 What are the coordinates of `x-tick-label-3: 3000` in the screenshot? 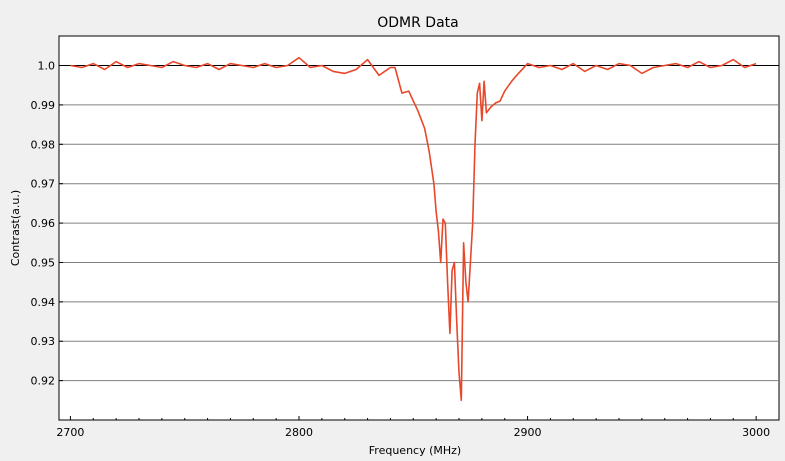 It's located at (756, 432).